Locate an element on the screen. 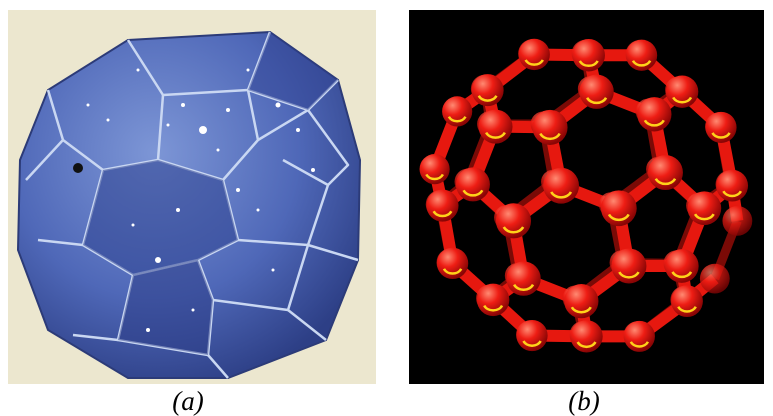 The image size is (773, 416). hole-mark is located at coordinates (78, 168).